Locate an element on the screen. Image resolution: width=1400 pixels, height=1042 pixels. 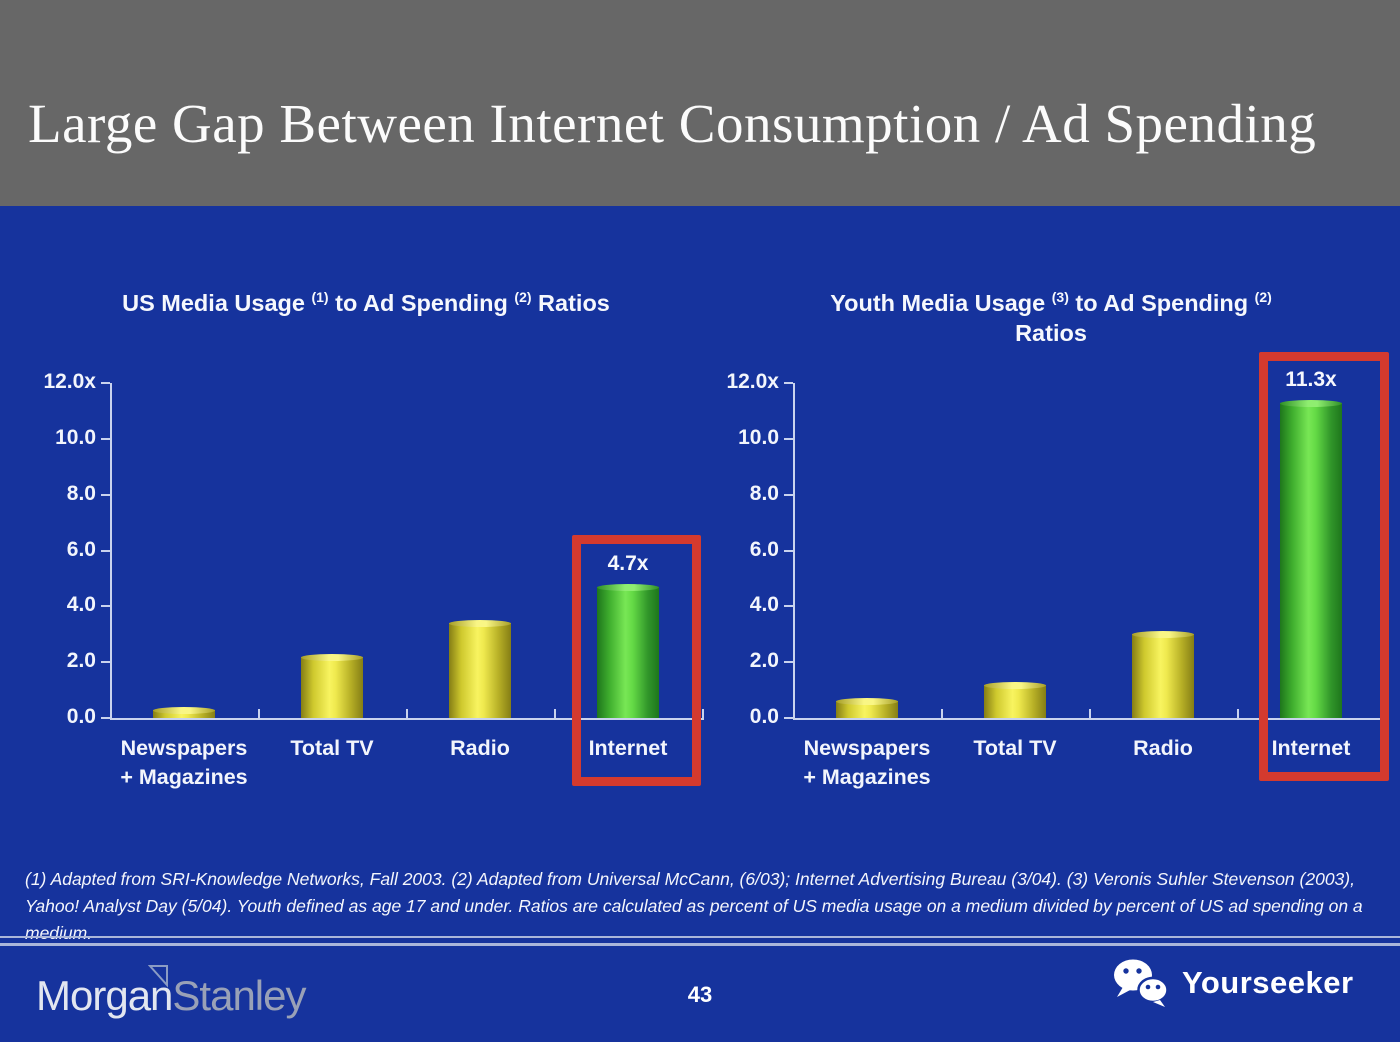
chart-title-line2: Ratios is located at coordinates (1051, 333).